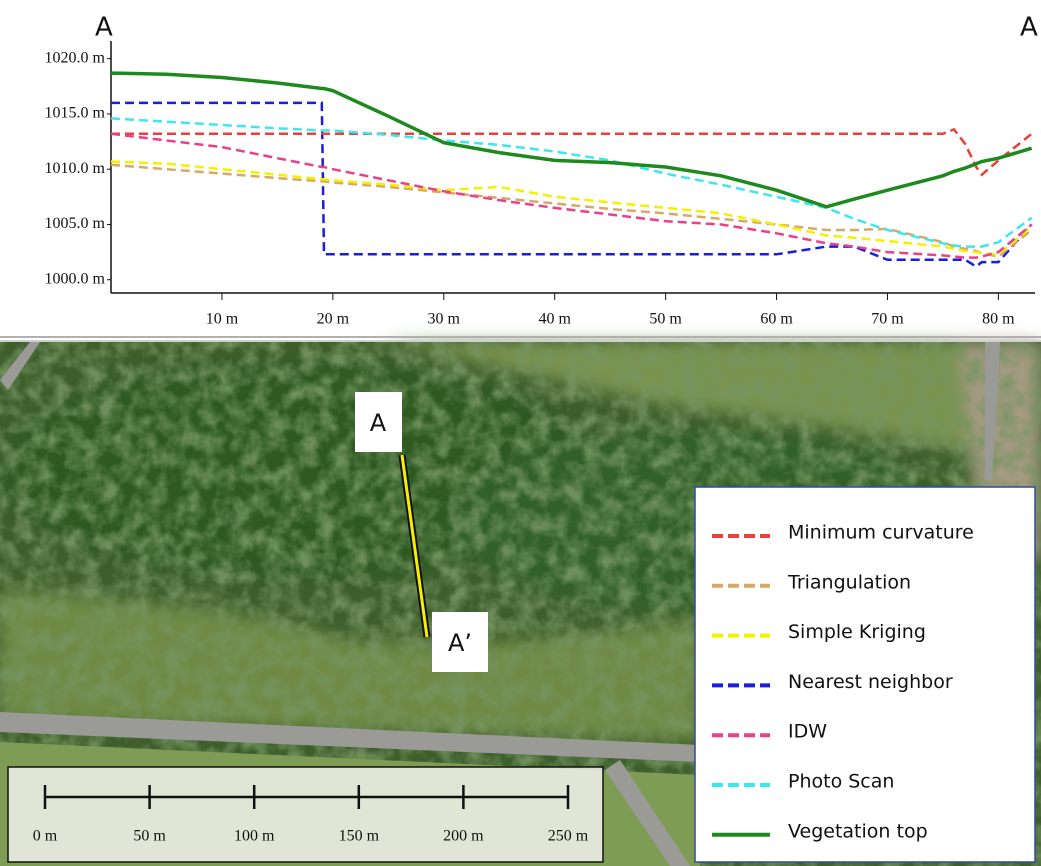  Describe the element at coordinates (75, 113) in the screenshot. I see `y-tick-label: 1015.0 m` at that location.